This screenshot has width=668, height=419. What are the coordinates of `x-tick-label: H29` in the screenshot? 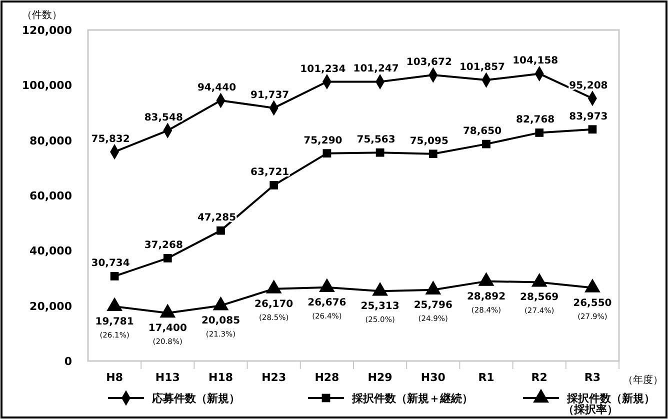 It's located at (380, 377).